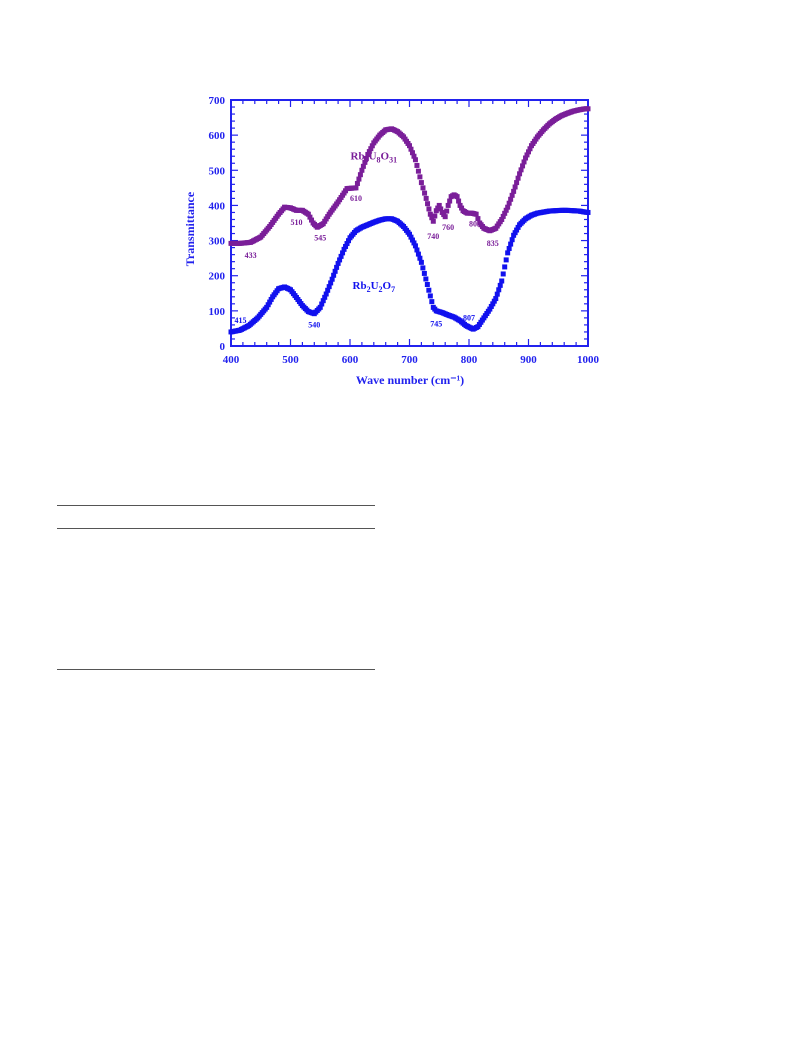 The height and width of the screenshot is (1059, 793). I want to click on series-label-rb2u2o7: Rb2U2O7, so click(374, 287).